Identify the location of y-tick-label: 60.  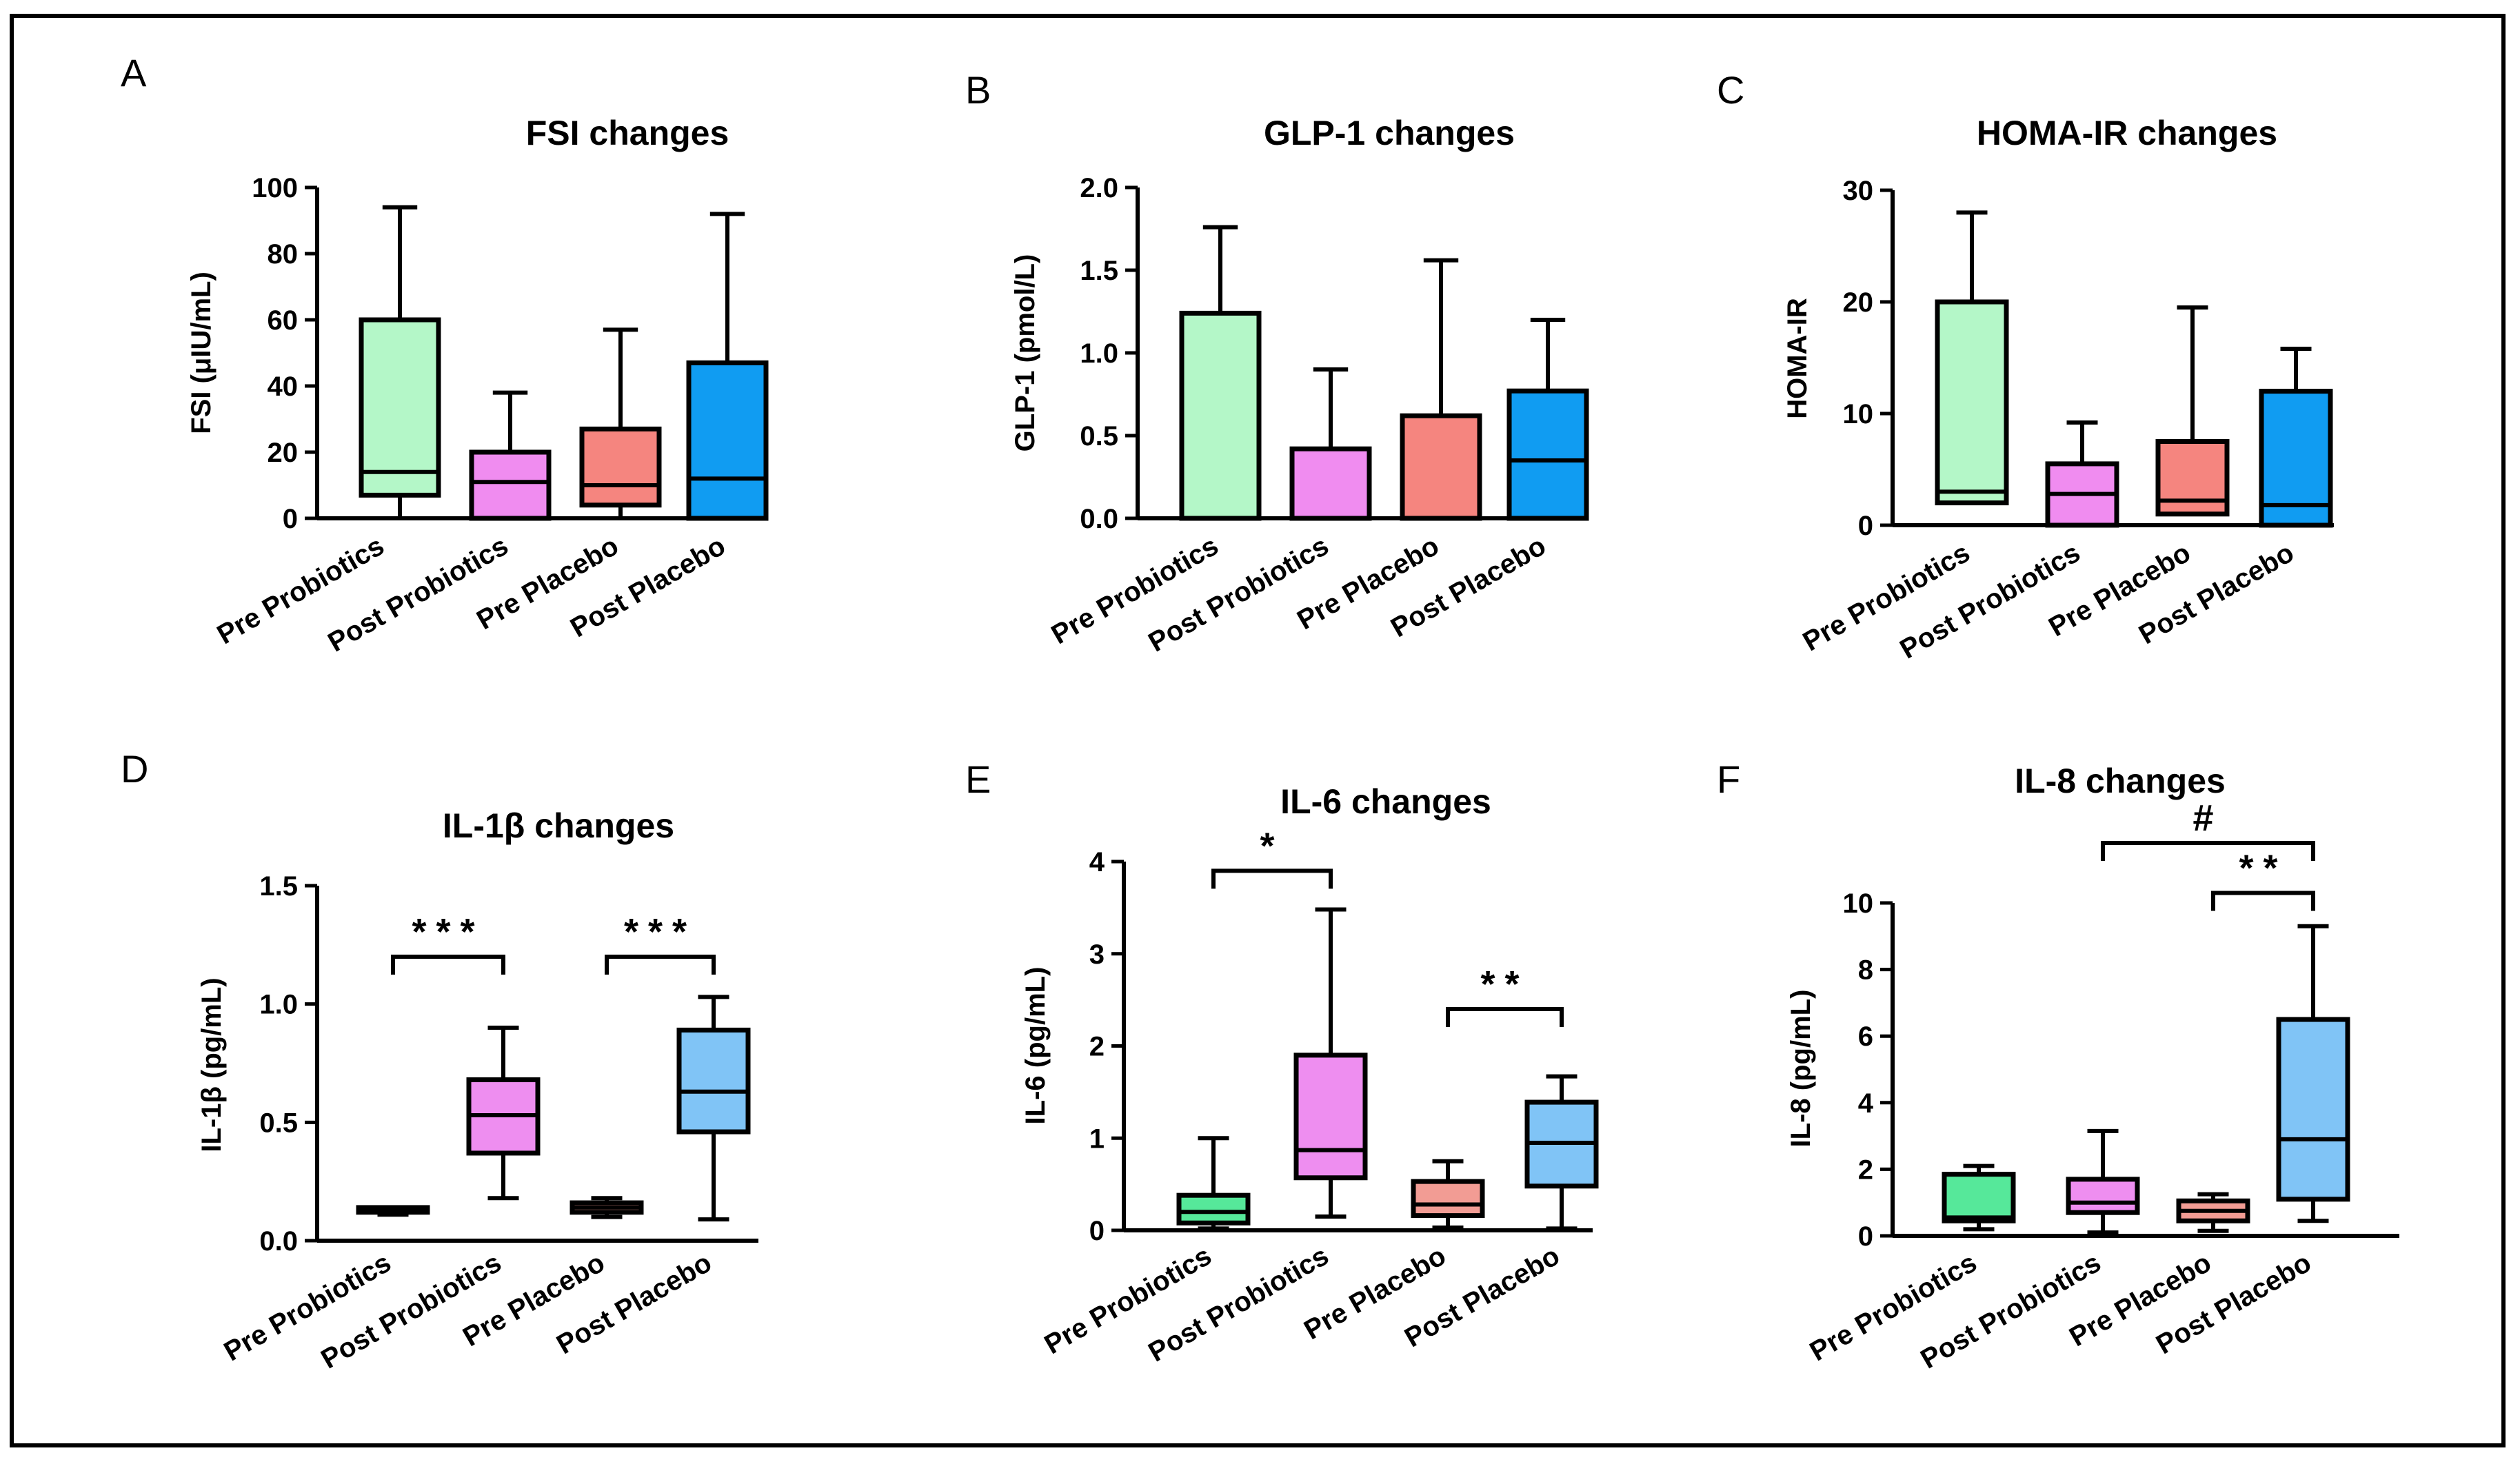
(283, 320).